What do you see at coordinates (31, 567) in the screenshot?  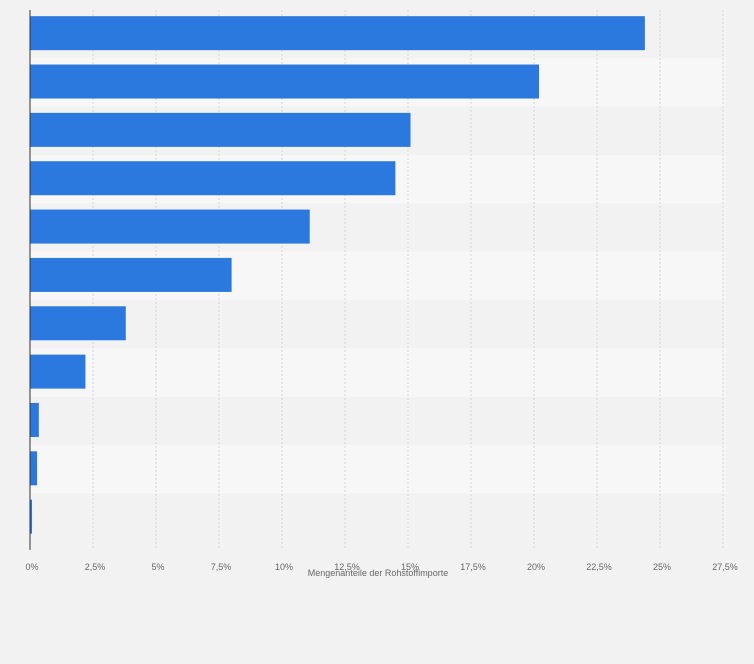 I see `x-tick-label: 0%` at bounding box center [31, 567].